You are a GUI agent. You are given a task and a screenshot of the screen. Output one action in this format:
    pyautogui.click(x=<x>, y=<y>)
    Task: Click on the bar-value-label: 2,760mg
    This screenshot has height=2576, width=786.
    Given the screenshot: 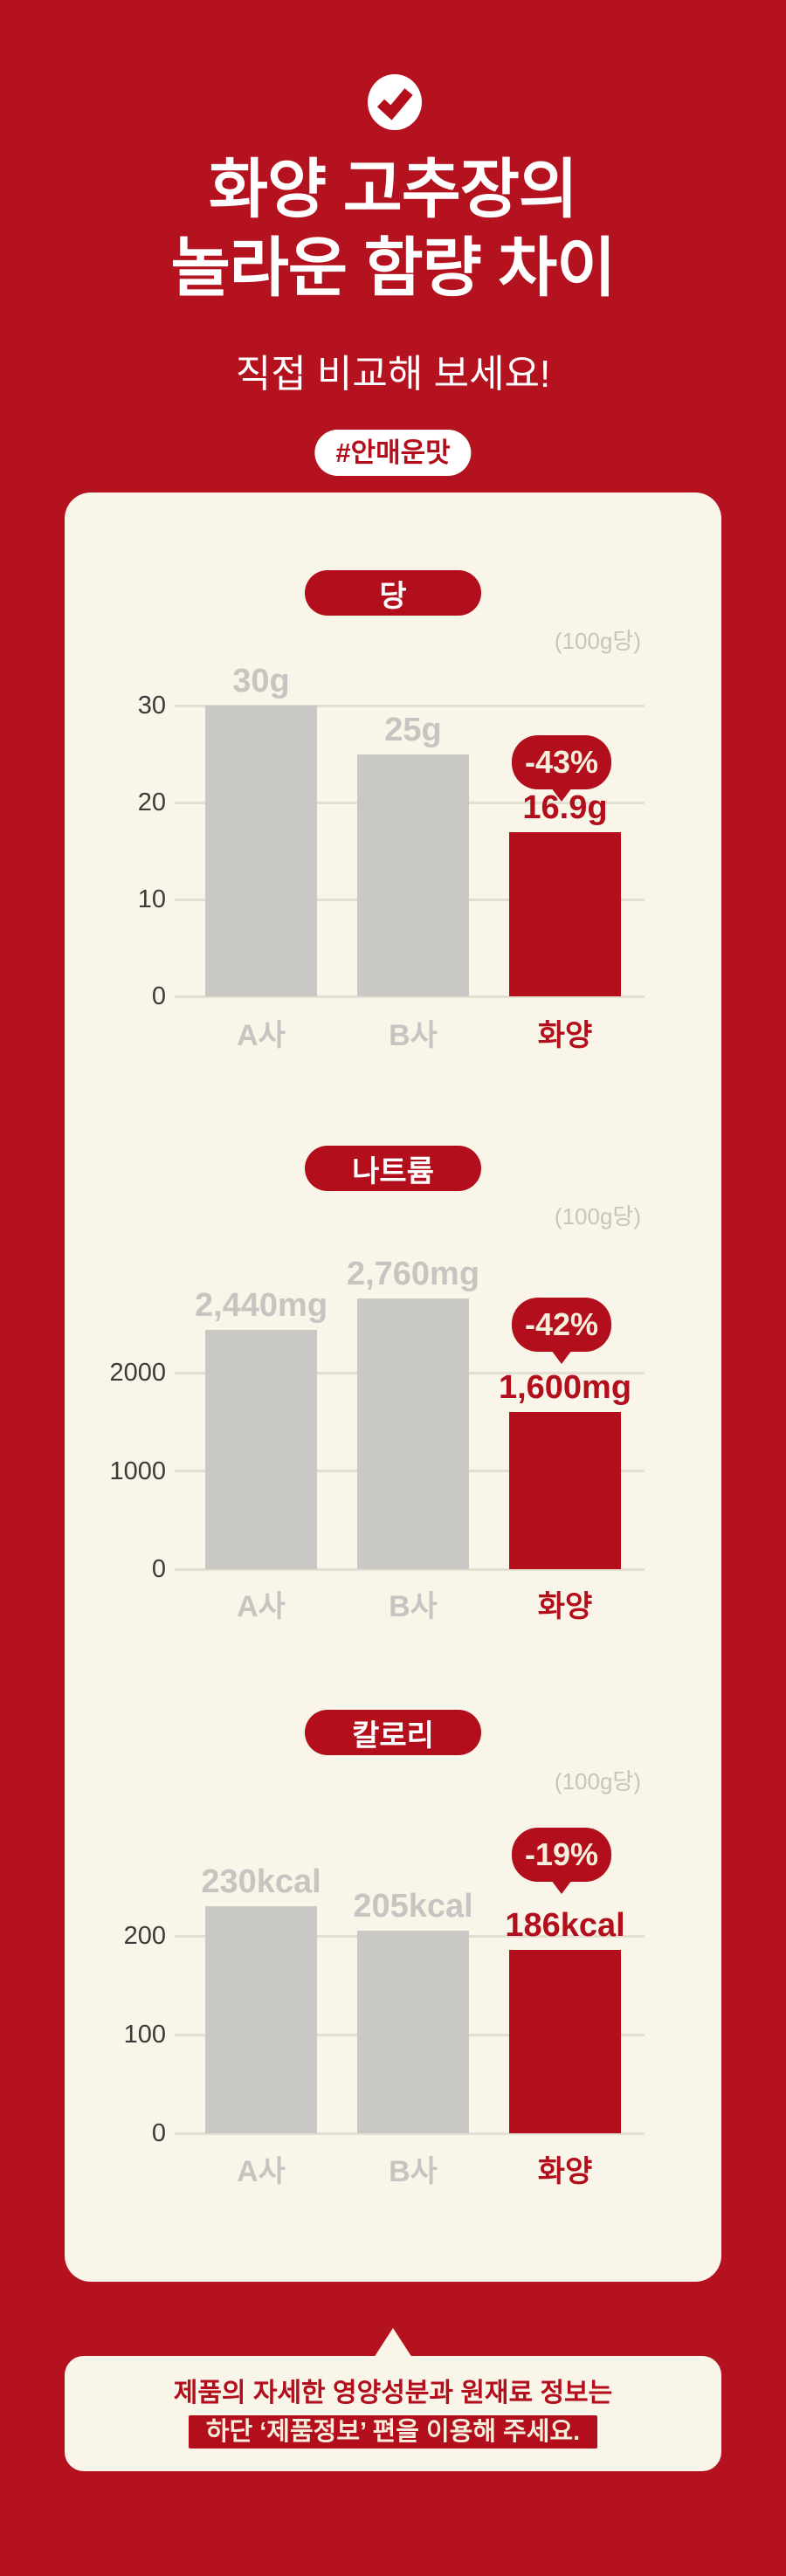 What is the action you would take?
    pyautogui.click(x=413, y=1273)
    